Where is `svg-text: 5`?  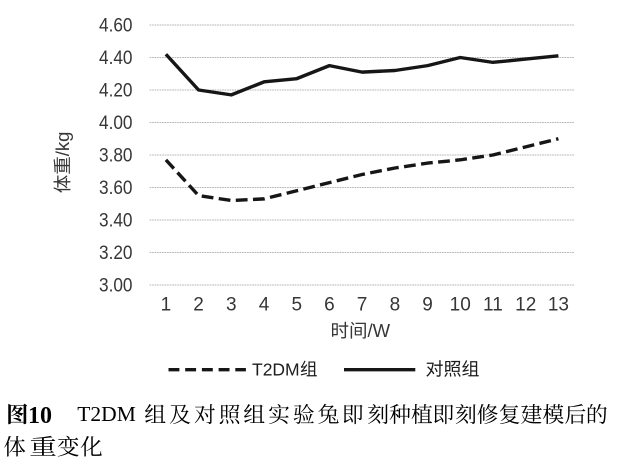 svg-text: 5 is located at coordinates (297, 305).